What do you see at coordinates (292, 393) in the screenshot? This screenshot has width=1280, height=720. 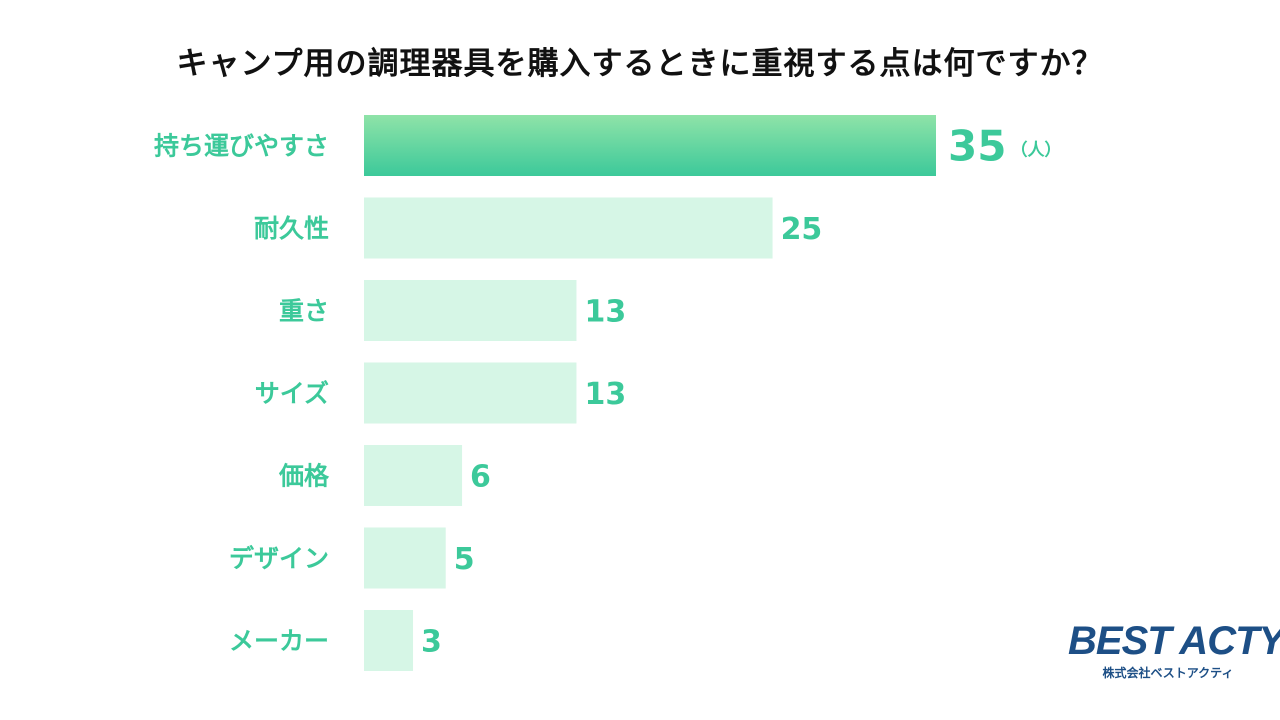 I see `category-label: サイズ` at bounding box center [292, 393].